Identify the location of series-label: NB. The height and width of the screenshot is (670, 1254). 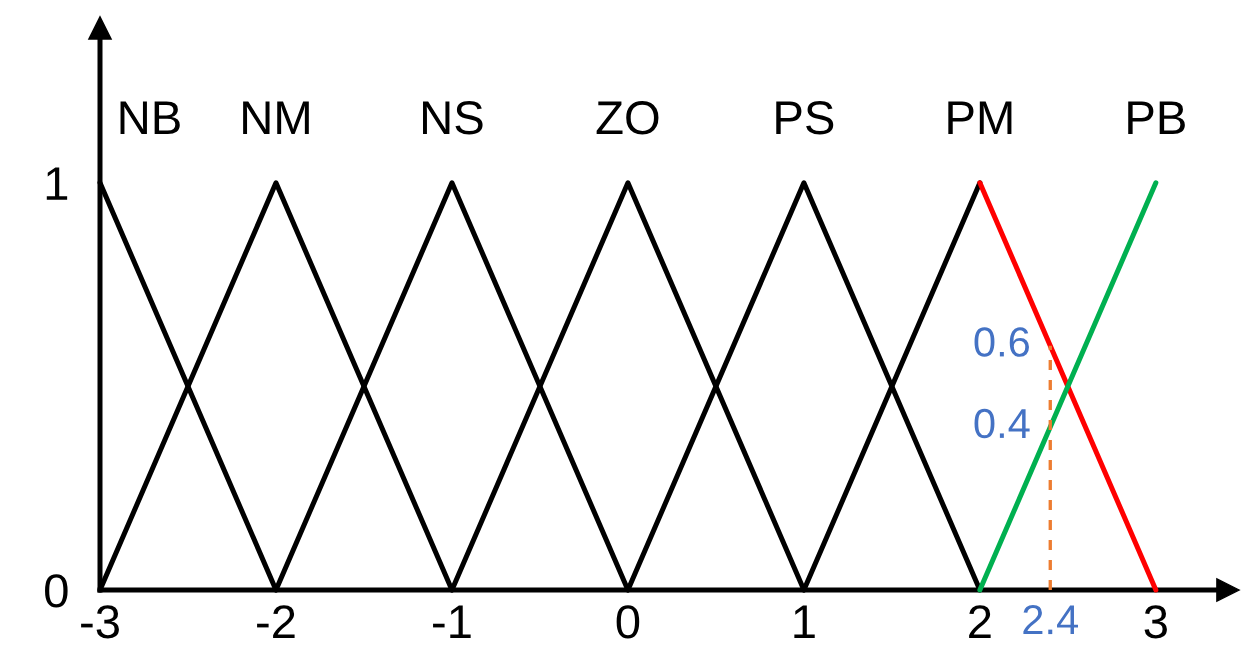
(150, 118).